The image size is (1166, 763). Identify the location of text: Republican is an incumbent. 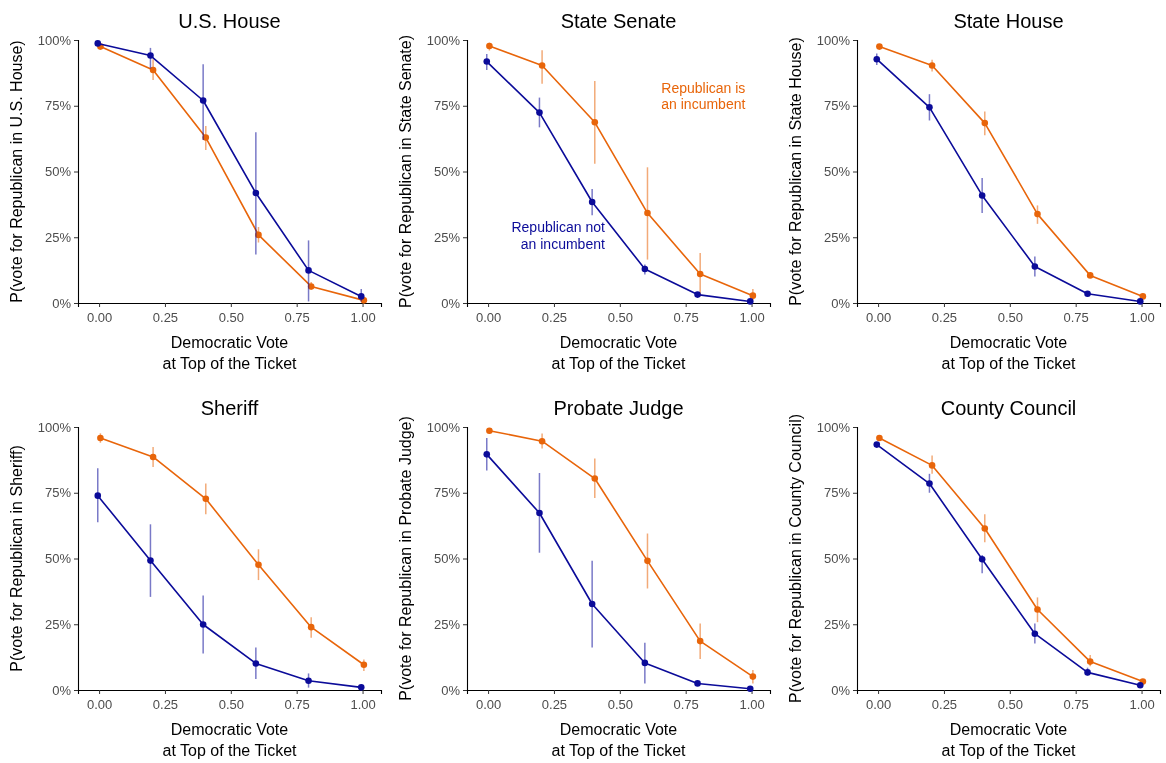
(703, 96).